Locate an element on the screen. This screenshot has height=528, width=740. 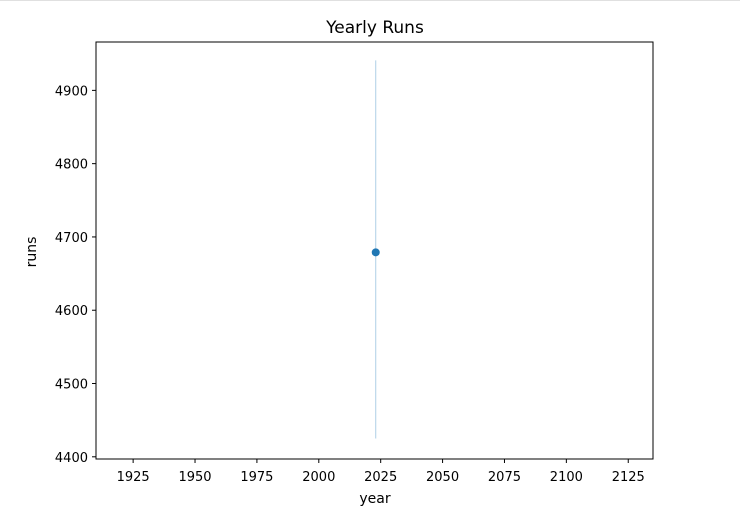
y-tick-label-4700: 4700 is located at coordinates (71, 238).